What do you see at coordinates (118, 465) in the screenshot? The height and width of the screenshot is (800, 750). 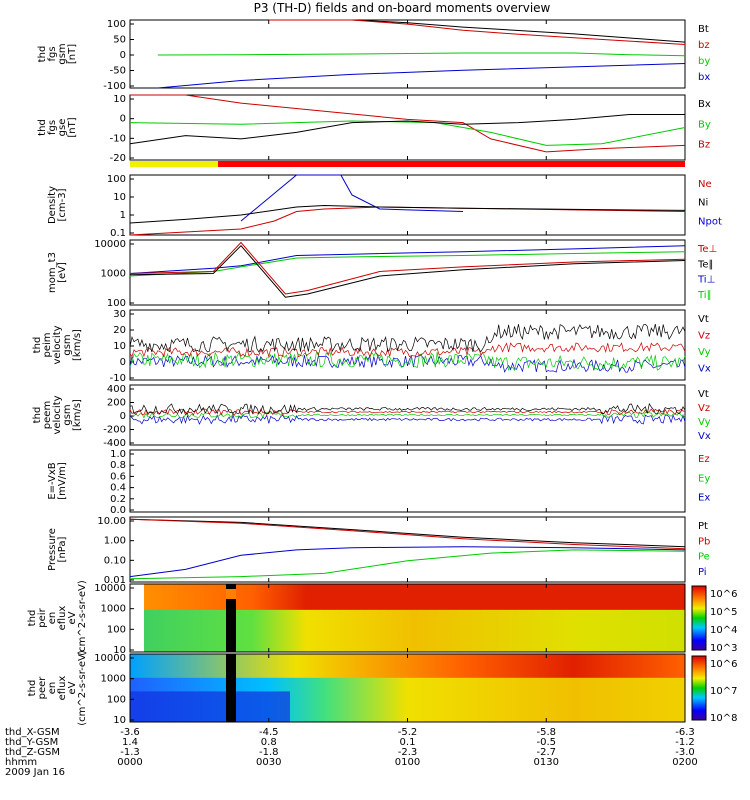 I see `y-tick-label: 0.8` at bounding box center [118, 465].